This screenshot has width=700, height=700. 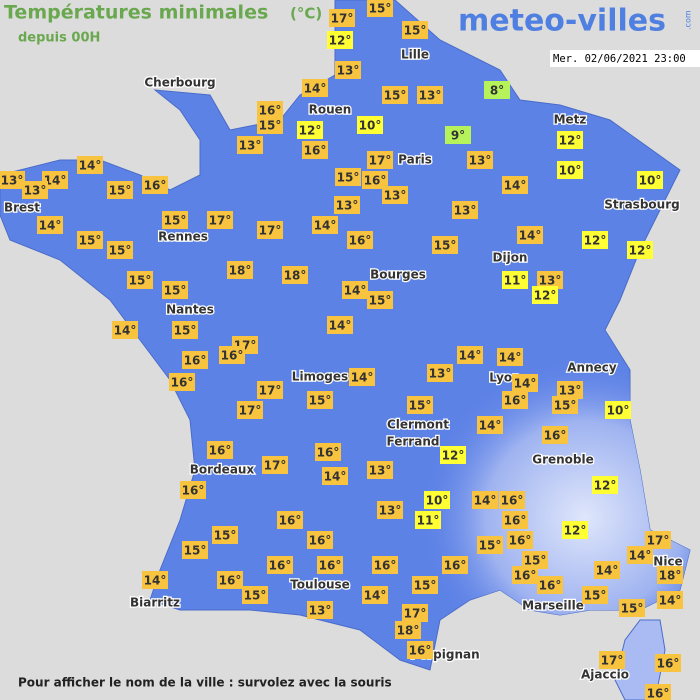 I want to click on temperature: 8°, so click(x=497, y=91).